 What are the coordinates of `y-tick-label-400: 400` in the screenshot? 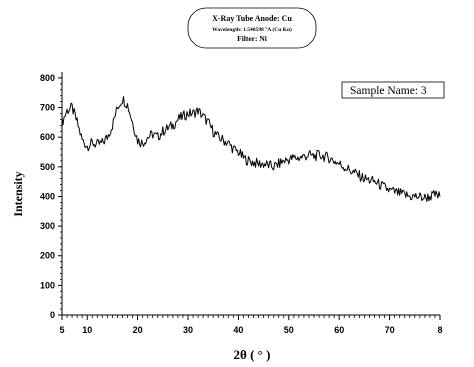 It's located at (47, 196).